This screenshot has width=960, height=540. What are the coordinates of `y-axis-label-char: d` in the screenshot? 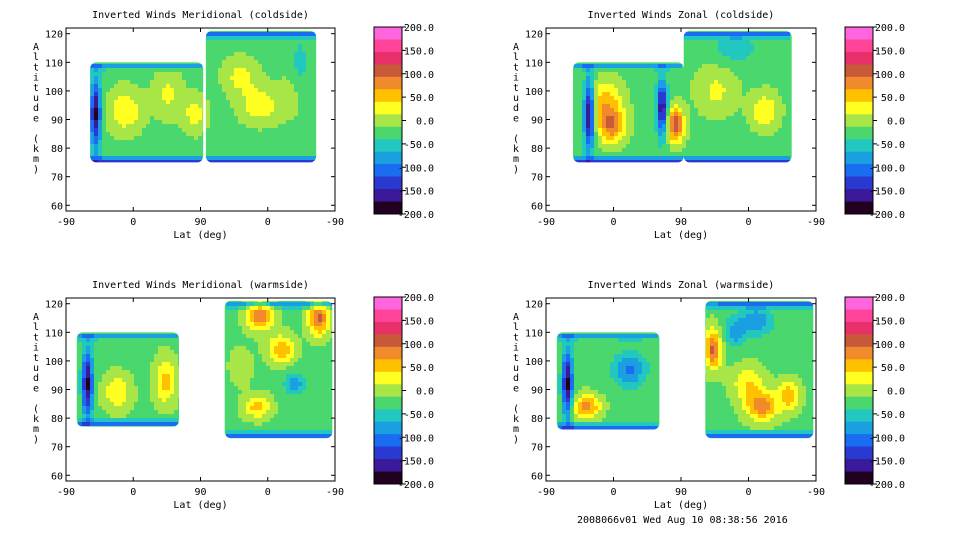 It's located at (516, 108).